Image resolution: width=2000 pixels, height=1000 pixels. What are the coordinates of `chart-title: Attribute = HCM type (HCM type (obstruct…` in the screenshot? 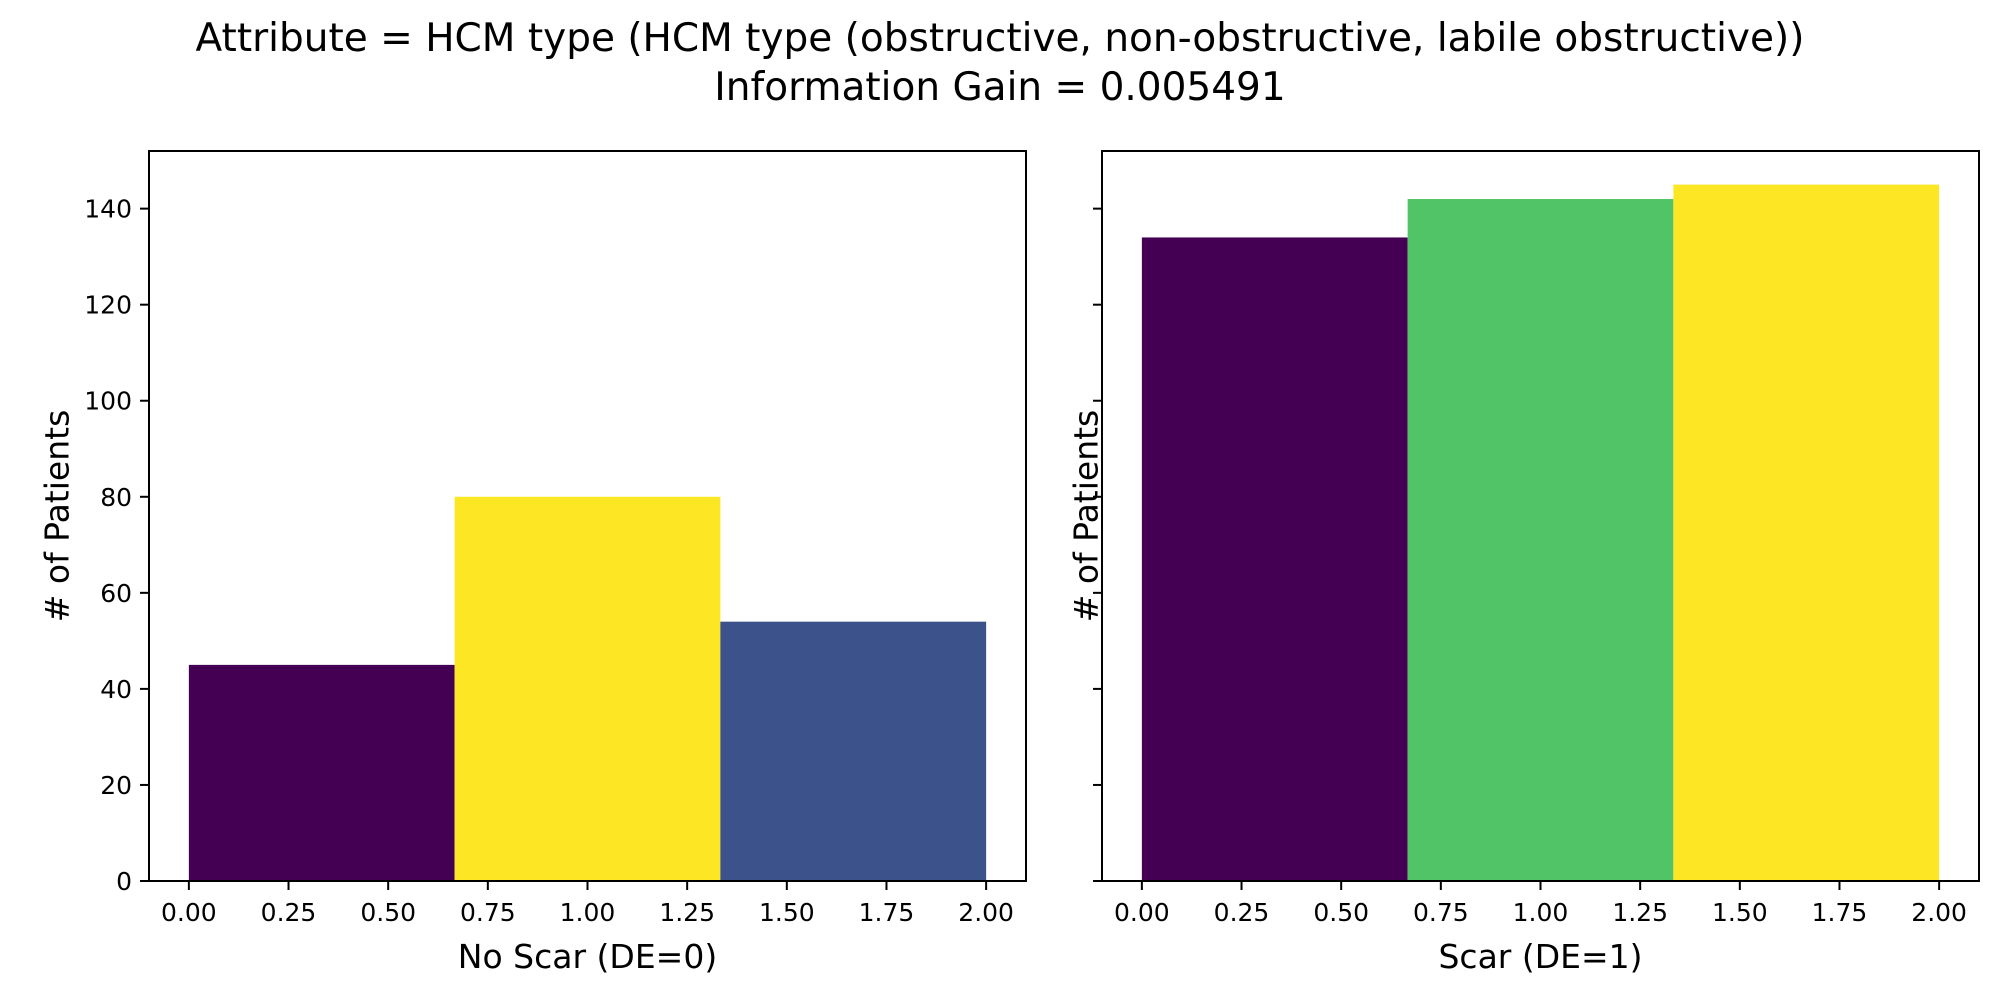 It's located at (1000, 38).